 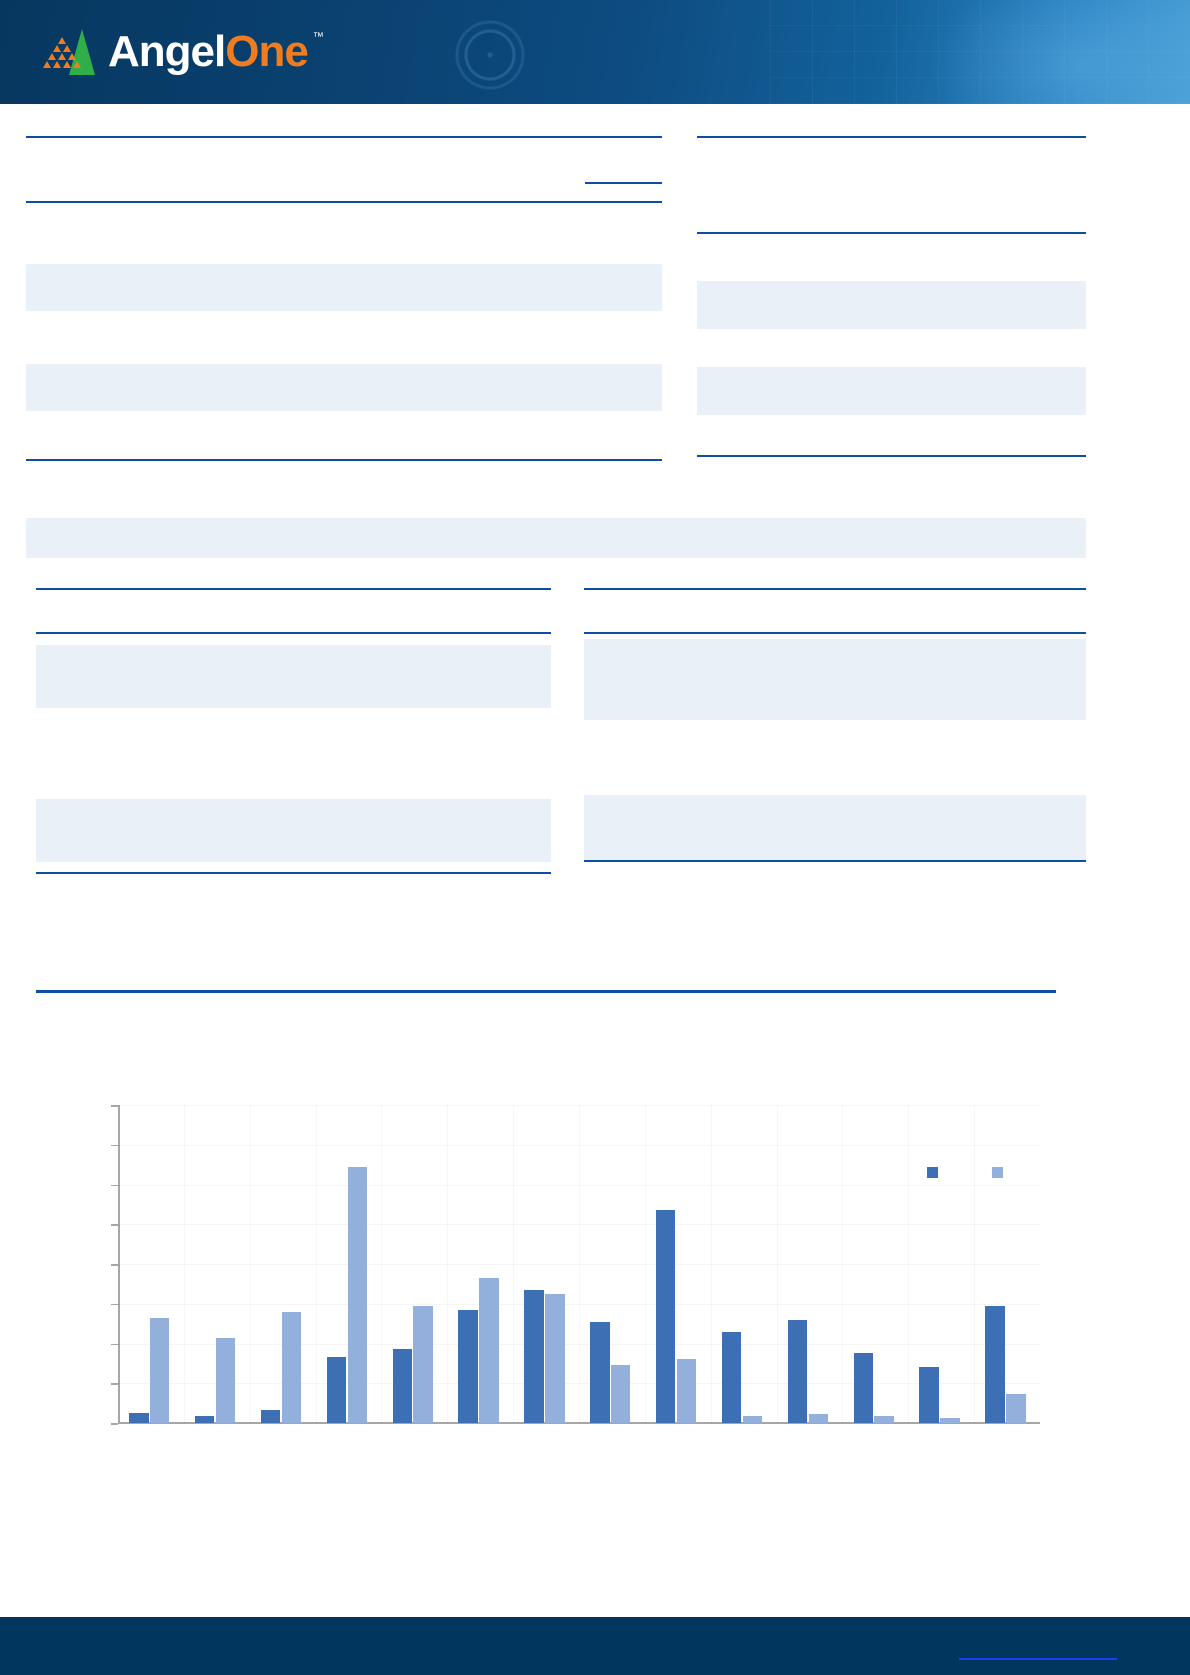 What do you see at coordinates (318, 37) in the screenshot?
I see `trademark-symbol: ™` at bounding box center [318, 37].